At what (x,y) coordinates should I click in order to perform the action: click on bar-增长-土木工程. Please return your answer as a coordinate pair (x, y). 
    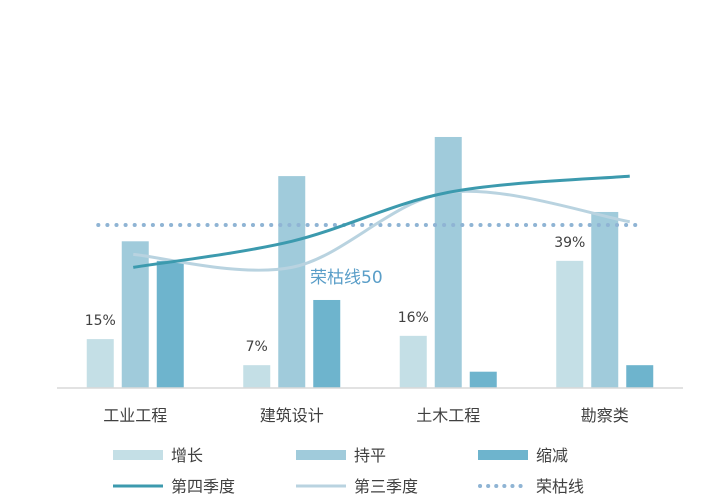
    Looking at the image, I should click on (413, 361).